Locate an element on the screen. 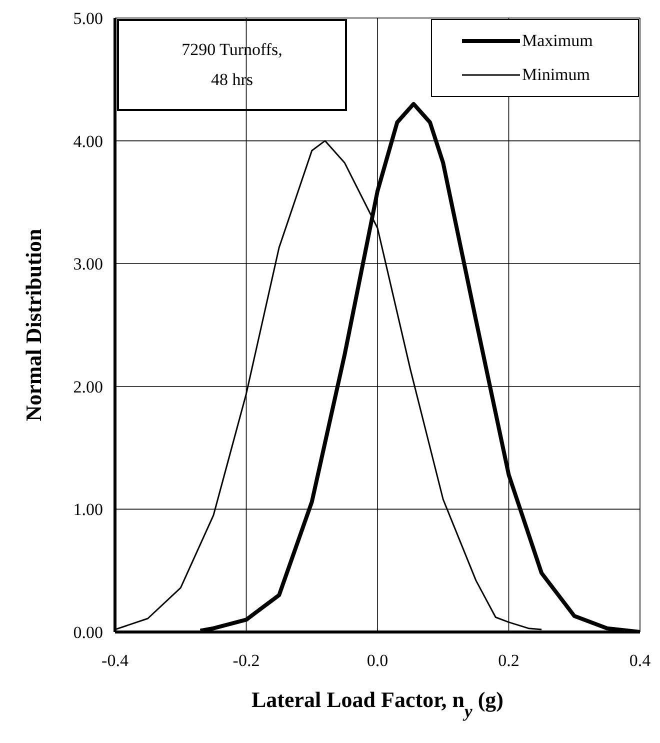 This screenshot has width=660, height=743. y-tick-label: 3.00 is located at coordinates (88, 264).